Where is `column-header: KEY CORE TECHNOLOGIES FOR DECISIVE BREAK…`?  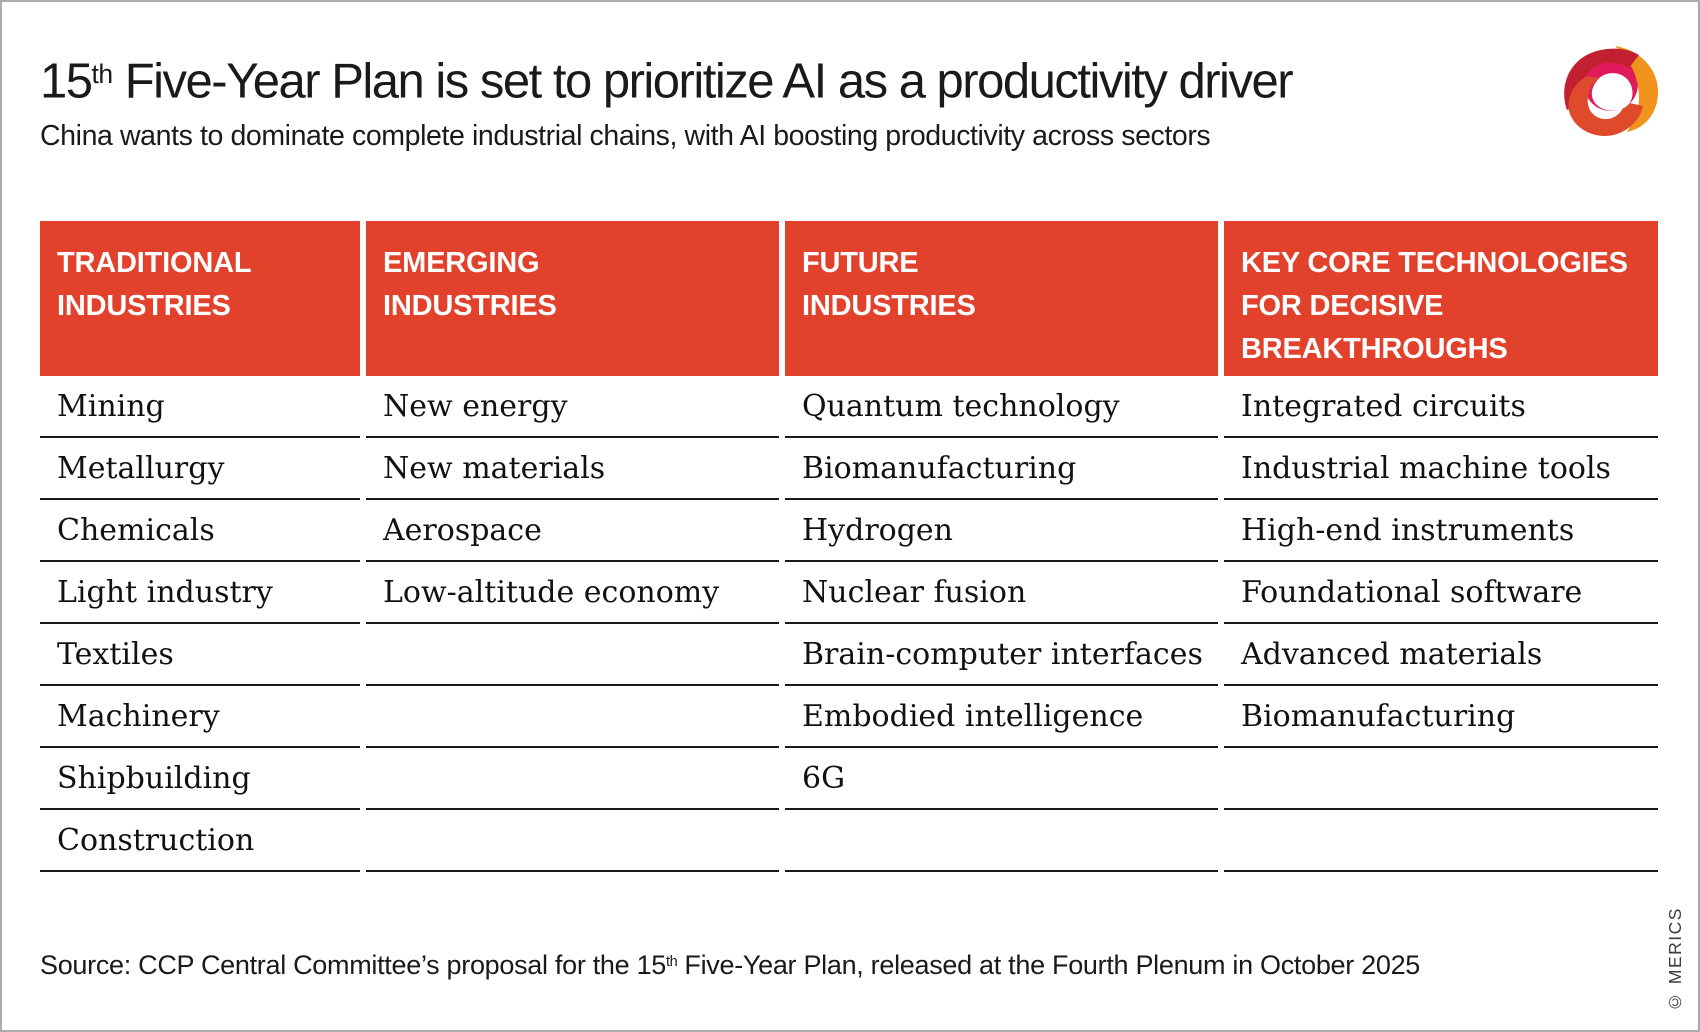
column-header: KEY CORE TECHNOLOGIES FOR DECISIVE BREAK… is located at coordinates (1441, 298).